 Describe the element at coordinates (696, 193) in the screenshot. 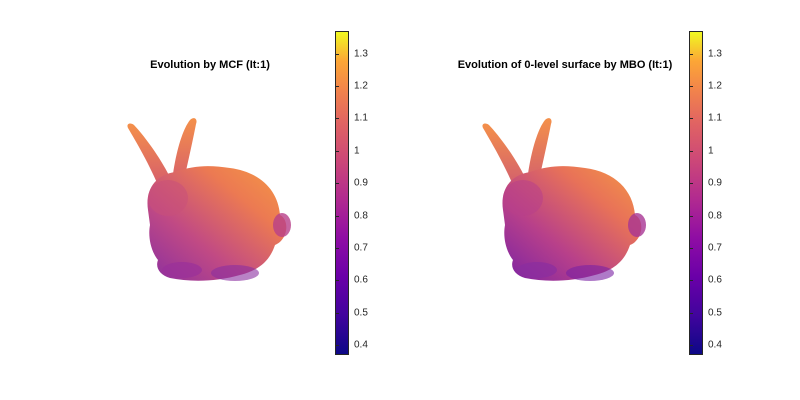

I see `right-colorbar` at that location.